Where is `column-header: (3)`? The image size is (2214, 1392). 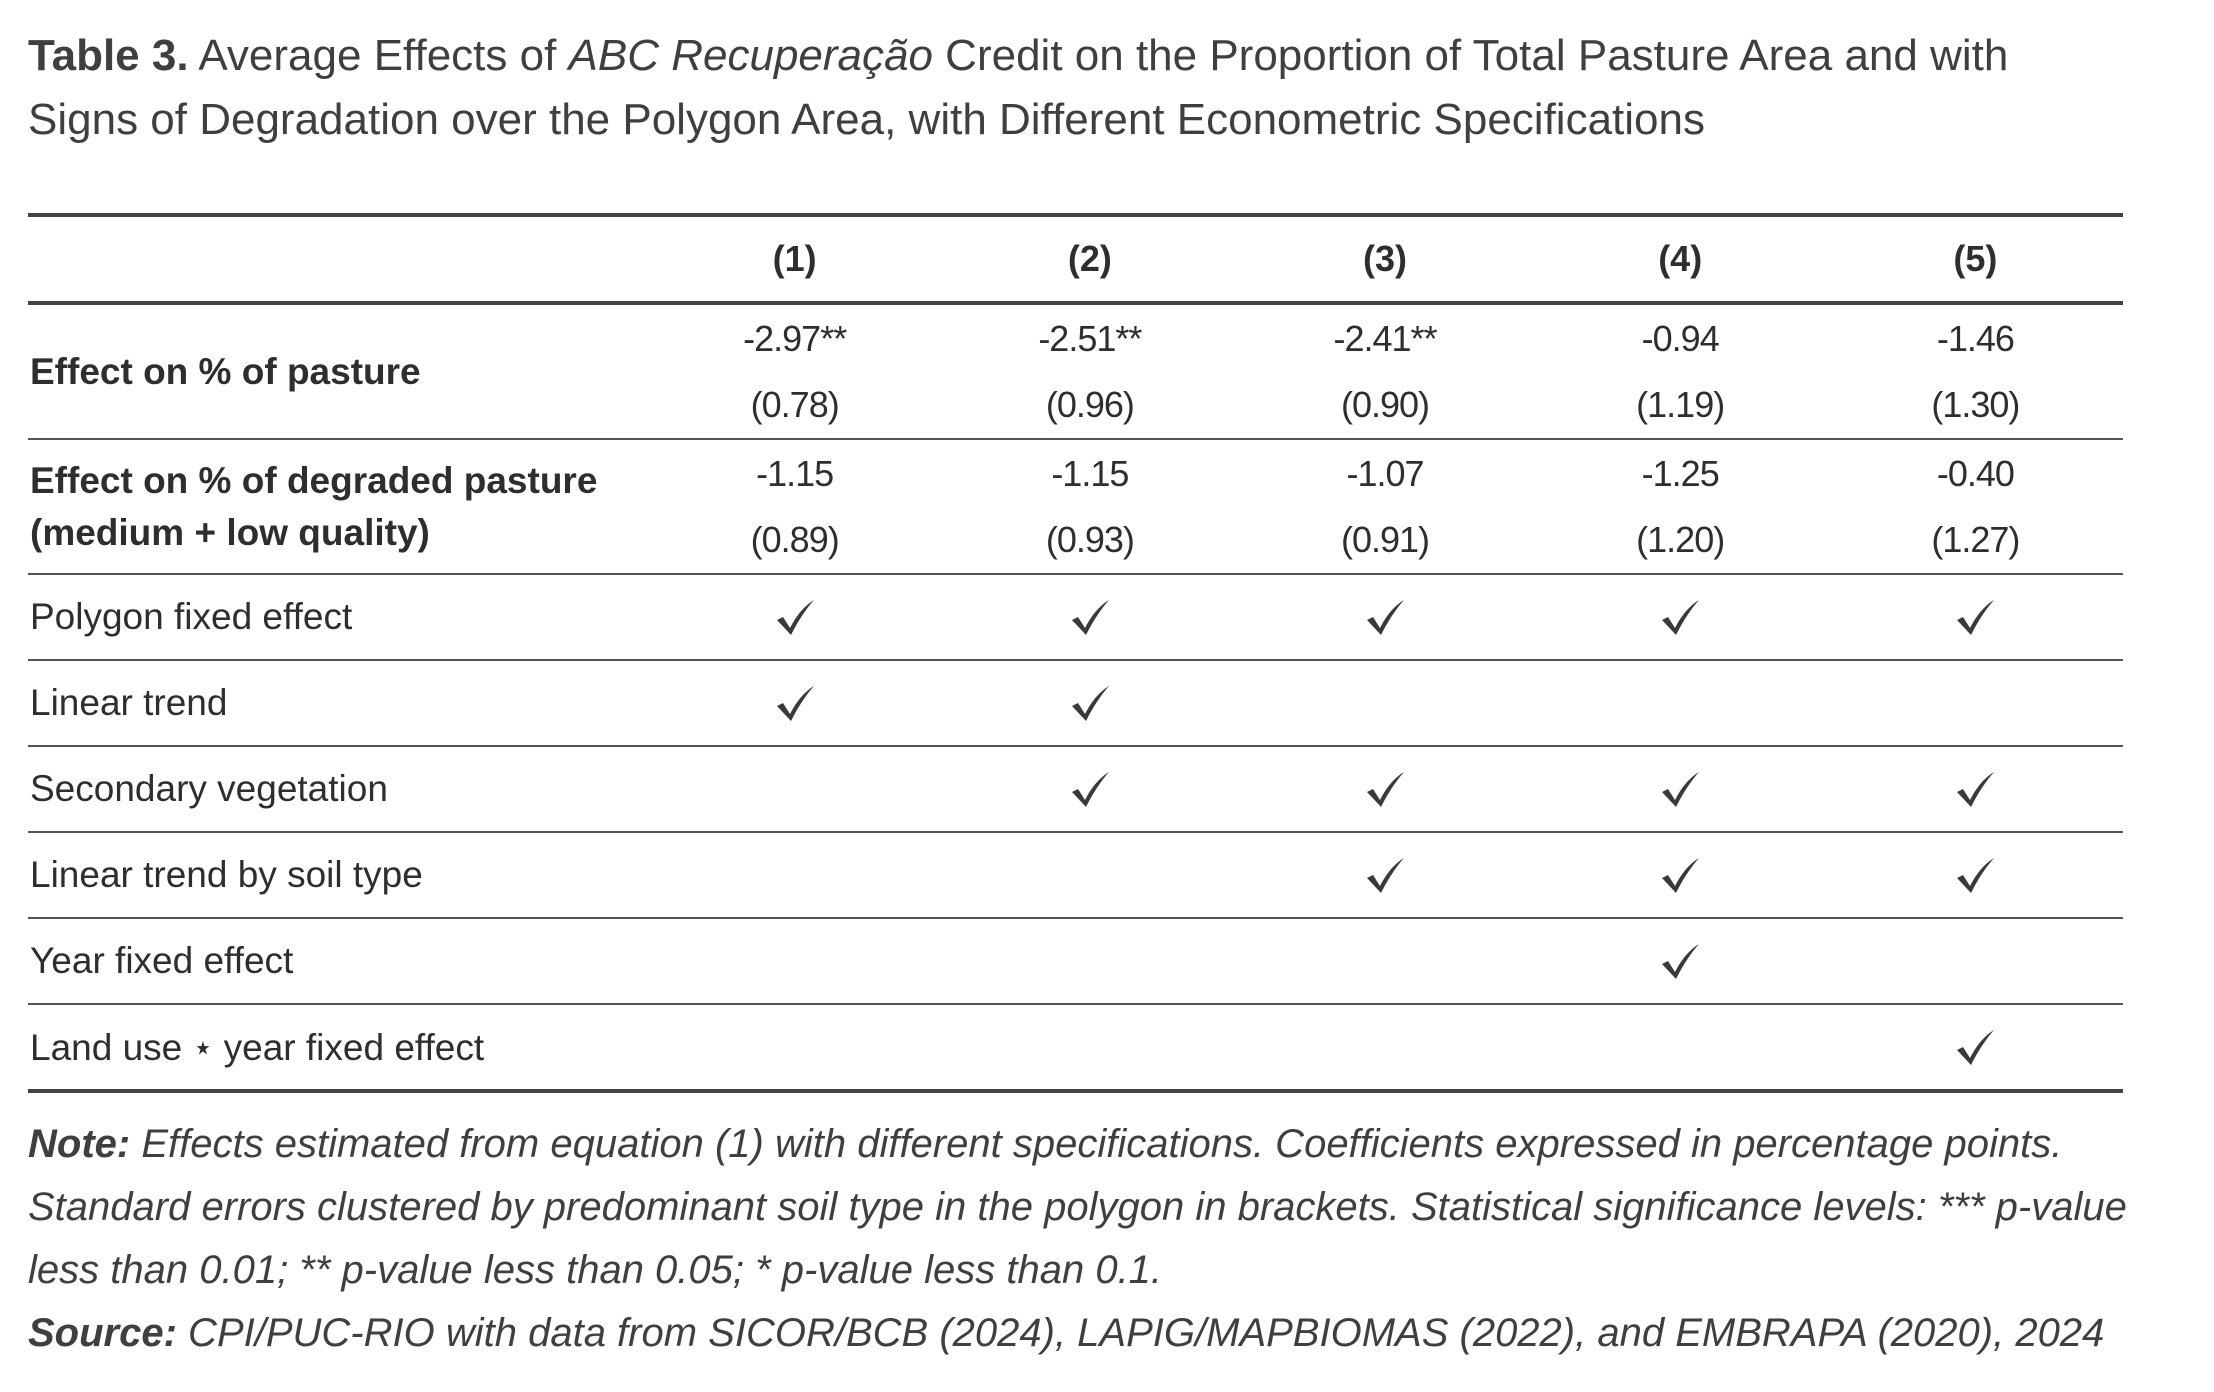 column-header: (3) is located at coordinates (1385, 259).